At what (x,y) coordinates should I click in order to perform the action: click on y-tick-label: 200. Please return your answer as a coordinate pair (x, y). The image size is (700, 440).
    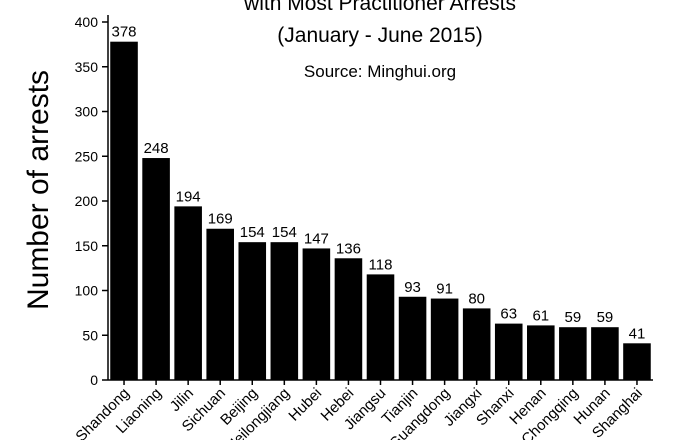
    Looking at the image, I should click on (87, 201).